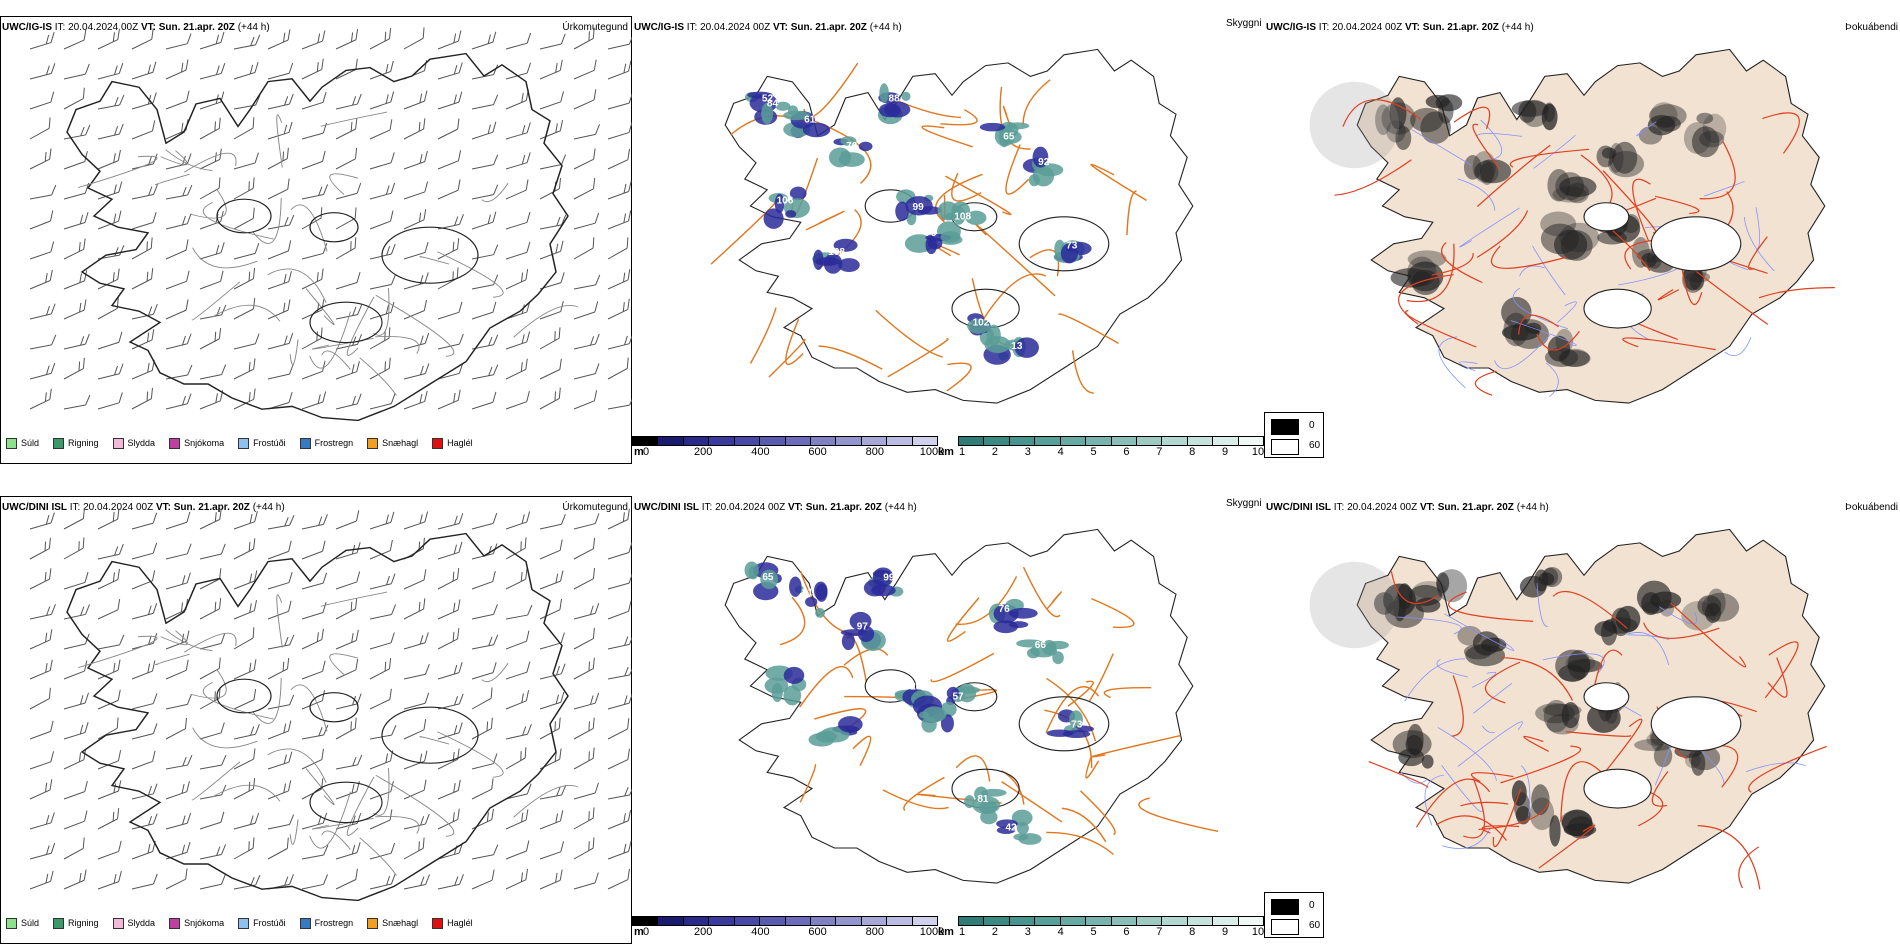  What do you see at coordinates (334, 923) in the screenshot?
I see `legend-label: Frostregn` at bounding box center [334, 923].